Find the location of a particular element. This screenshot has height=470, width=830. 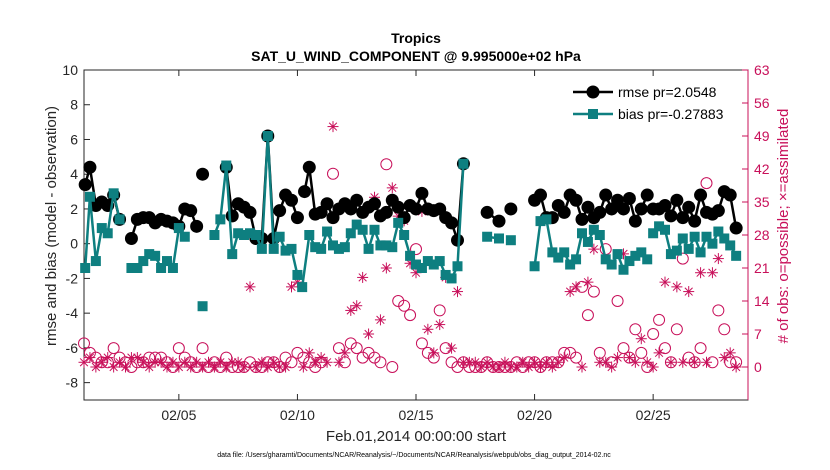

y-tick-label: -4 is located at coordinates (72, 313).